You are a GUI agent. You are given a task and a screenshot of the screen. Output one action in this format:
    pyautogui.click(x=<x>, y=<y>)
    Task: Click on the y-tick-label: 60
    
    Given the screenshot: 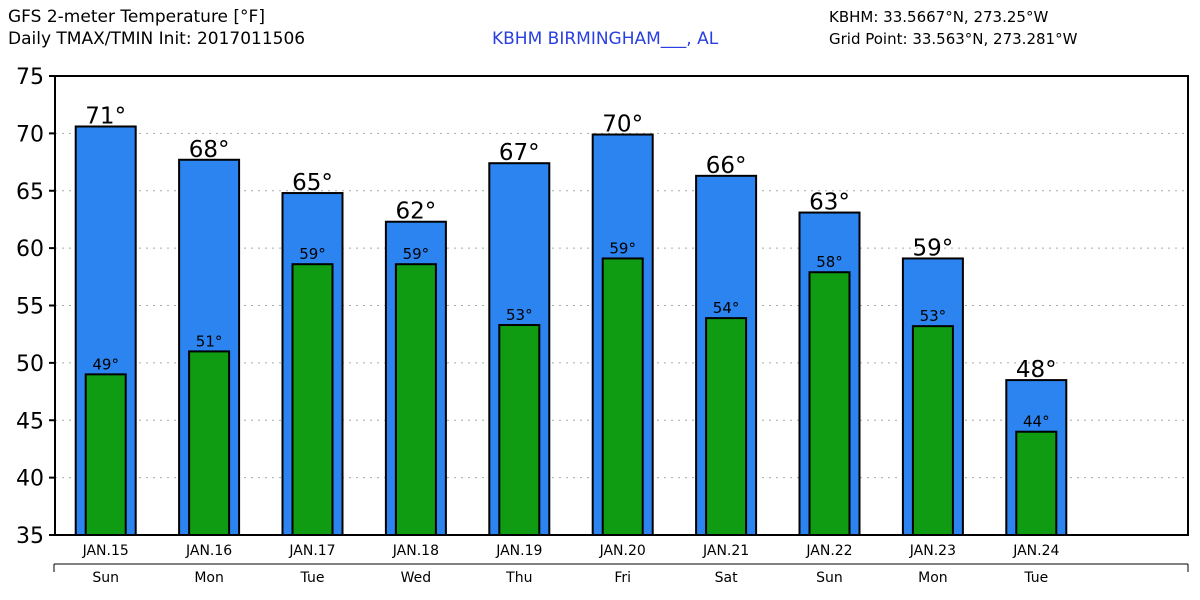 What is the action you would take?
    pyautogui.click(x=30, y=249)
    